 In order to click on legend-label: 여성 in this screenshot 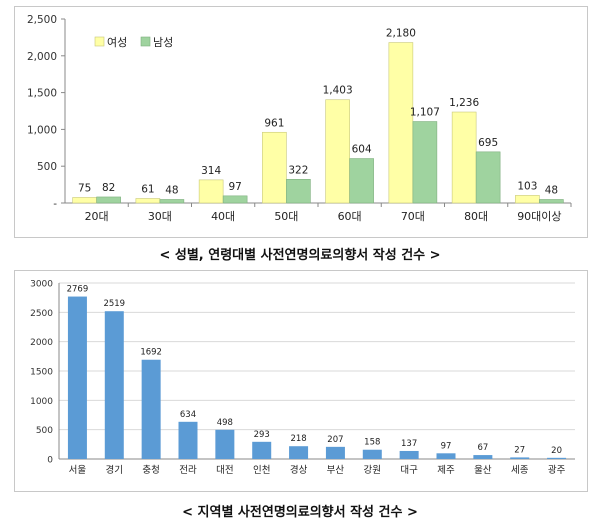, I will do `click(117, 42)`.